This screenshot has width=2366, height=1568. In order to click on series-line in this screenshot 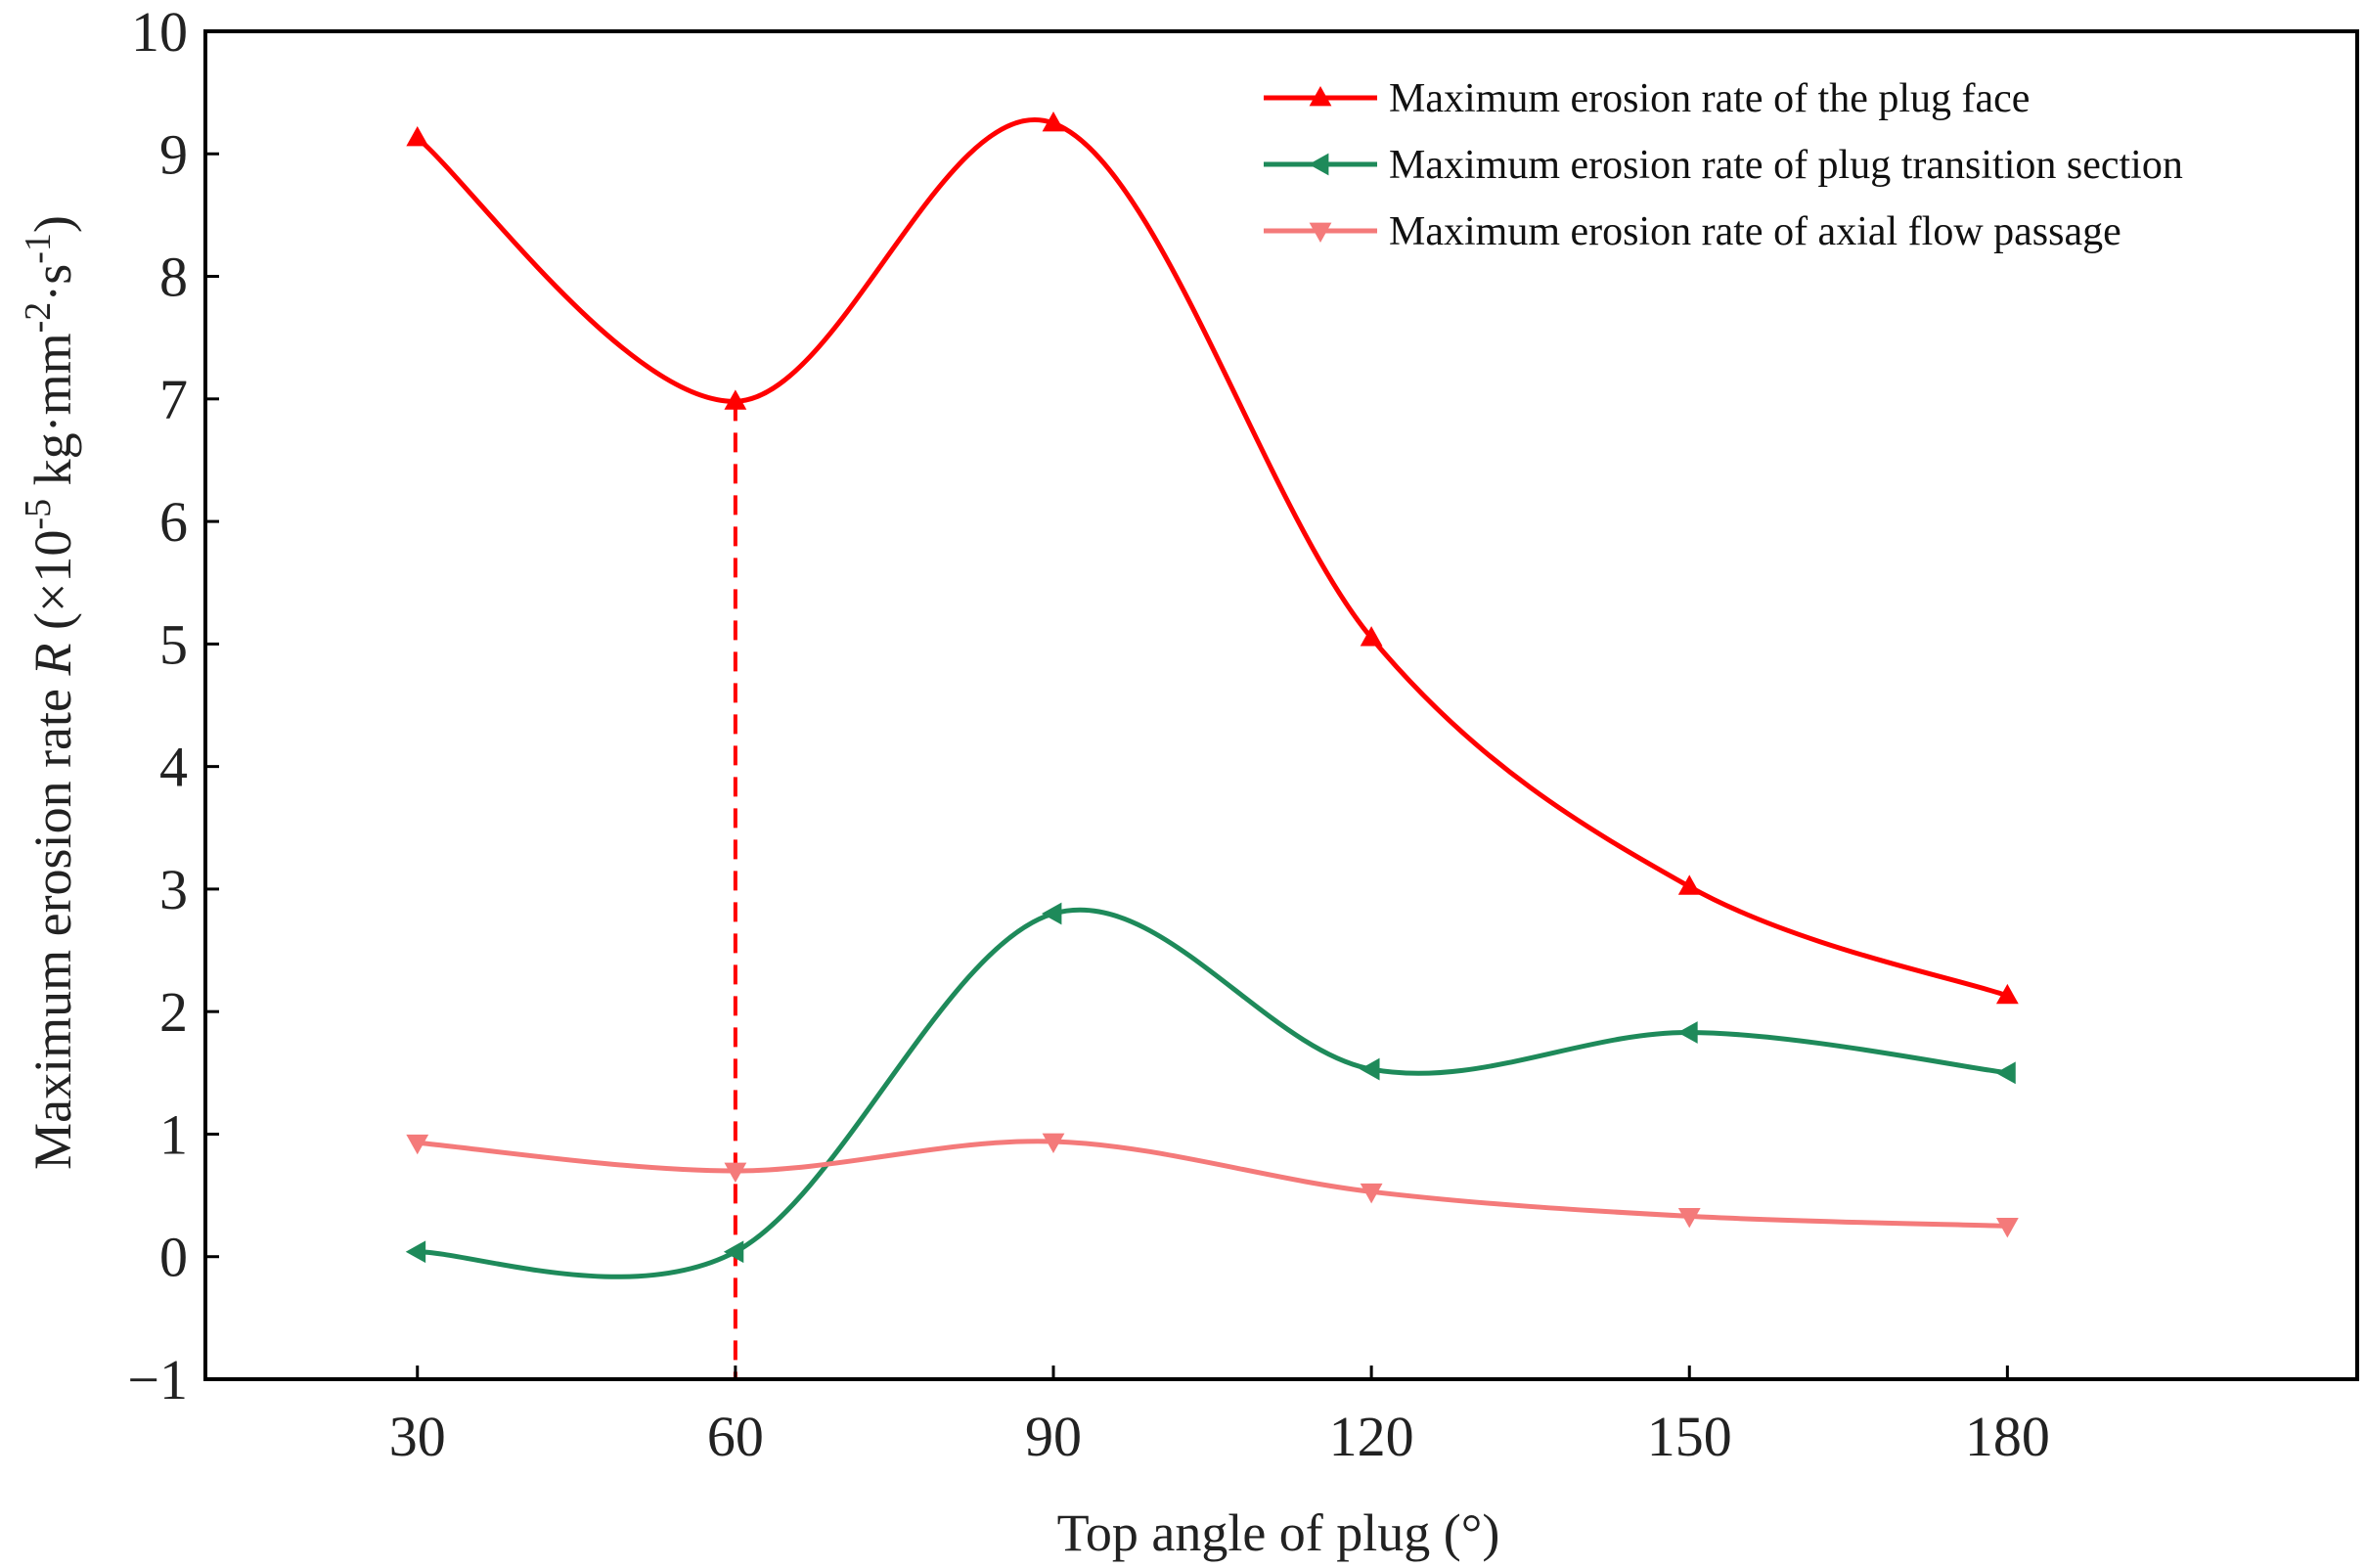, I will do `click(1212, 1184)`.